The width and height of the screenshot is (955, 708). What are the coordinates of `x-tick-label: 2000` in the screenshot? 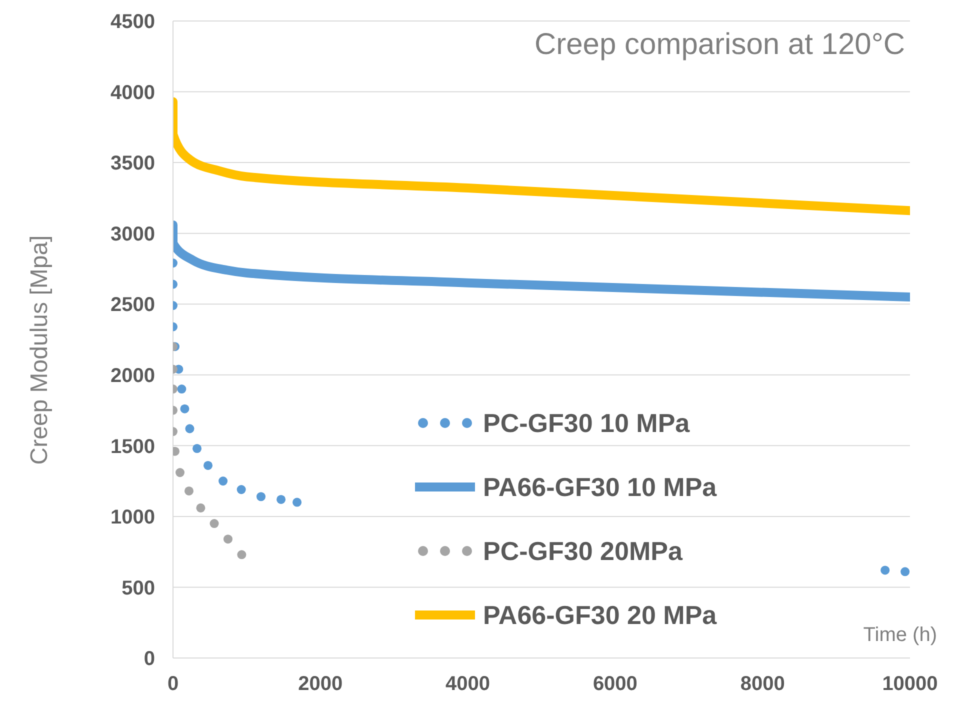 It's located at (320, 684).